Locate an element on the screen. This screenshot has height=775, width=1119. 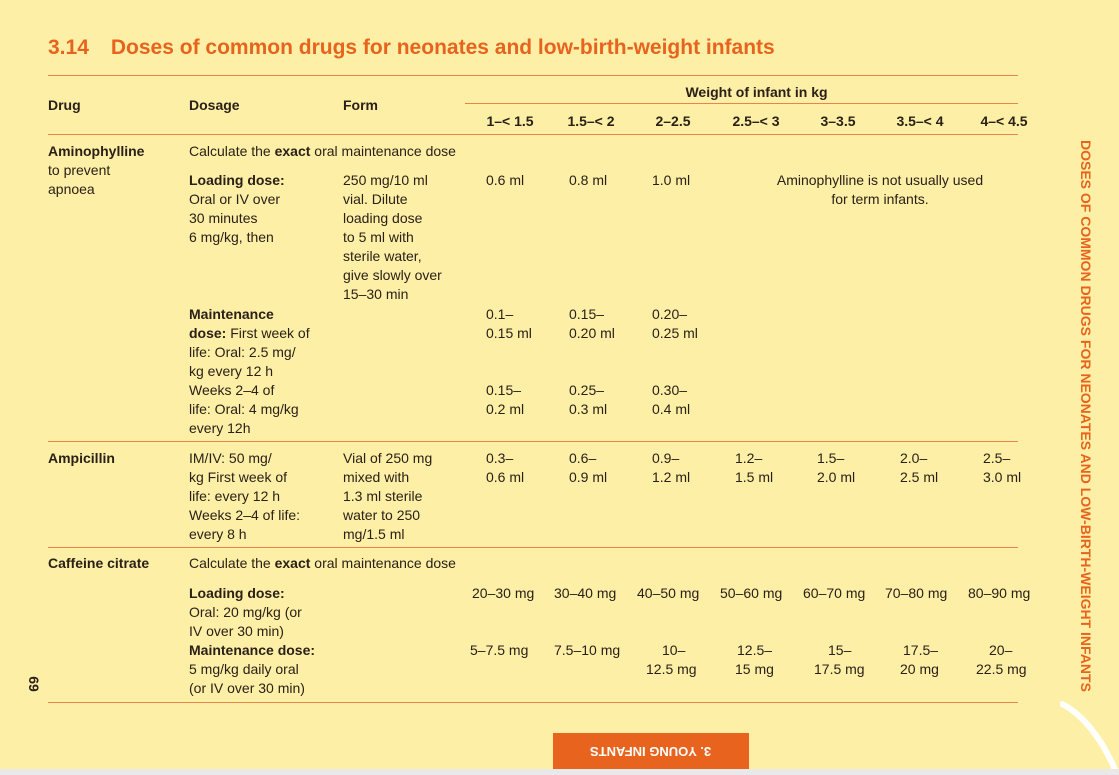
aminophylline-loading-line-2: 30 minutes is located at coordinates (223, 218).